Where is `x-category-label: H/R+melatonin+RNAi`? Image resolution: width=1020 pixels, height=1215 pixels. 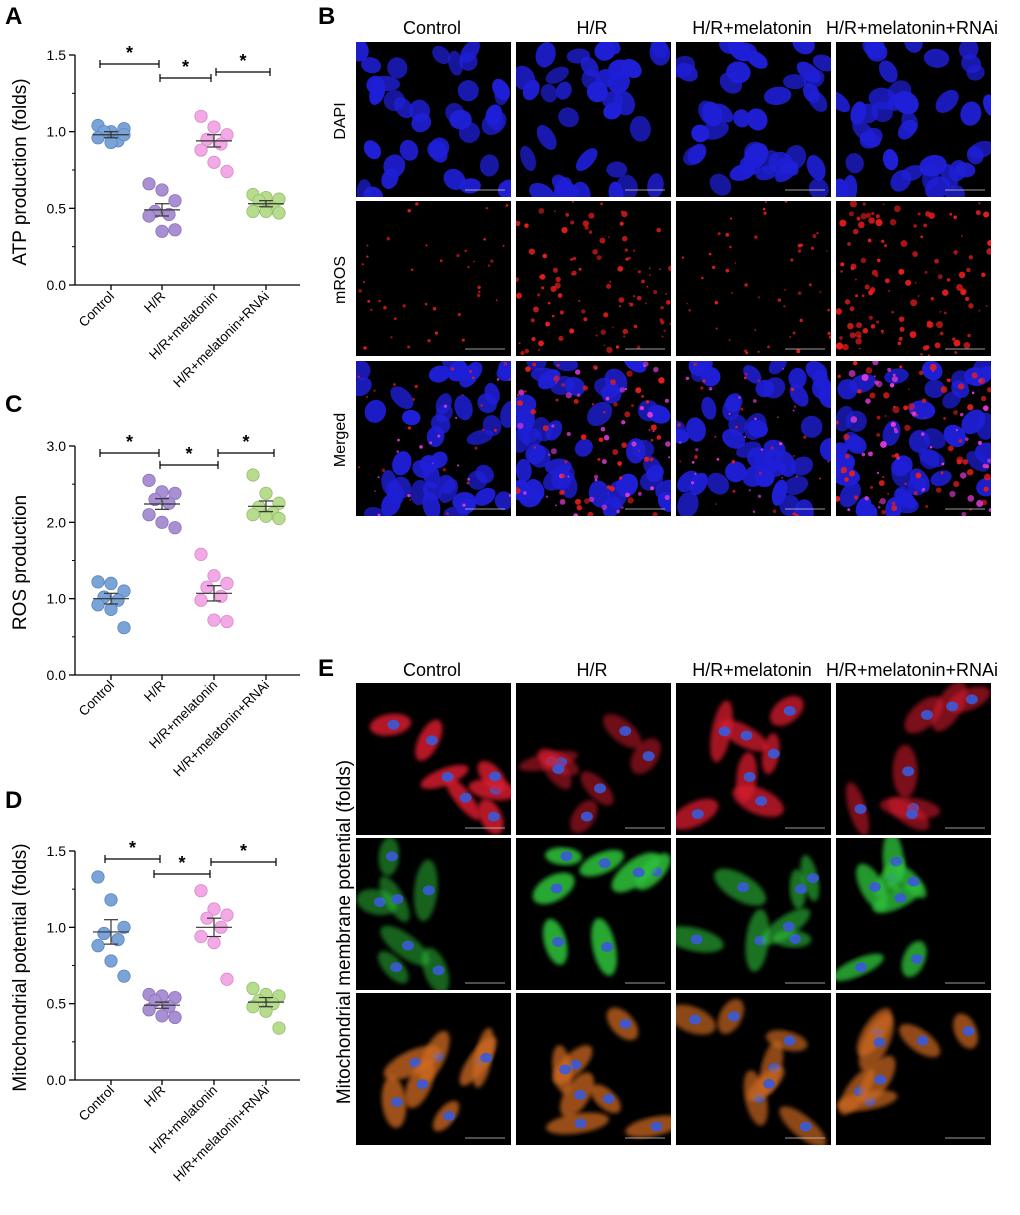
x-category-label: H/R+melatonin+RNAi is located at coordinates (221, 729).